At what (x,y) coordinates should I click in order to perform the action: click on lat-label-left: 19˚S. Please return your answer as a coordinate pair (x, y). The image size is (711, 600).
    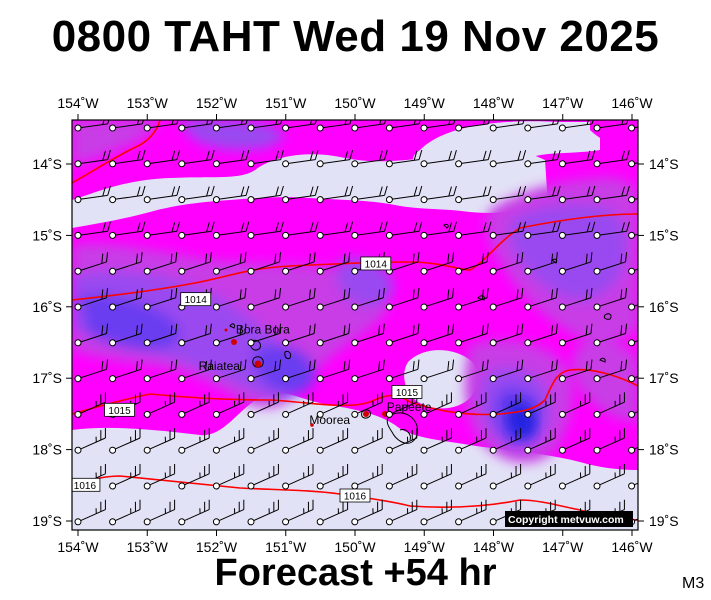
    Looking at the image, I should click on (47, 521).